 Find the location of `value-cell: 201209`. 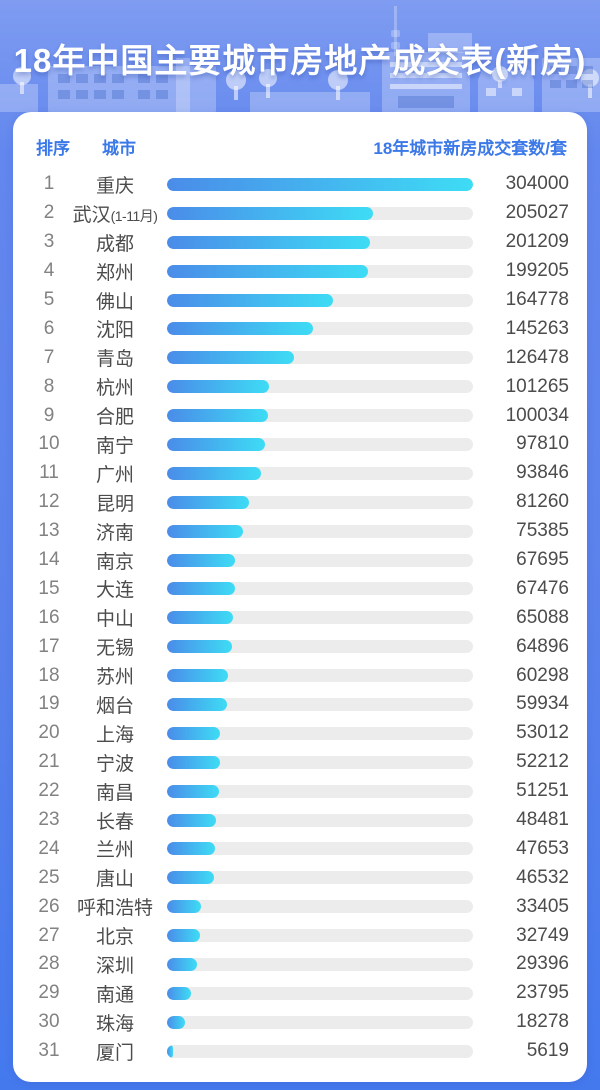

value-cell: 201209 is located at coordinates (537, 242).